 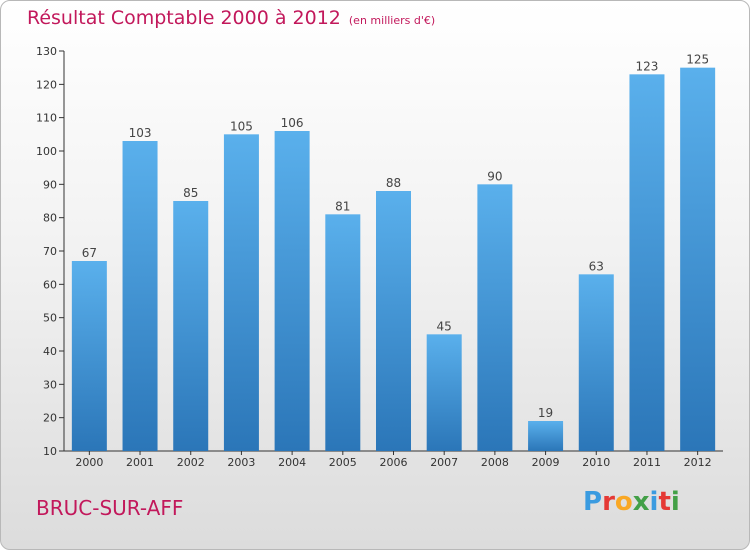 What do you see at coordinates (241, 293) in the screenshot?
I see `bar-2003` at bounding box center [241, 293].